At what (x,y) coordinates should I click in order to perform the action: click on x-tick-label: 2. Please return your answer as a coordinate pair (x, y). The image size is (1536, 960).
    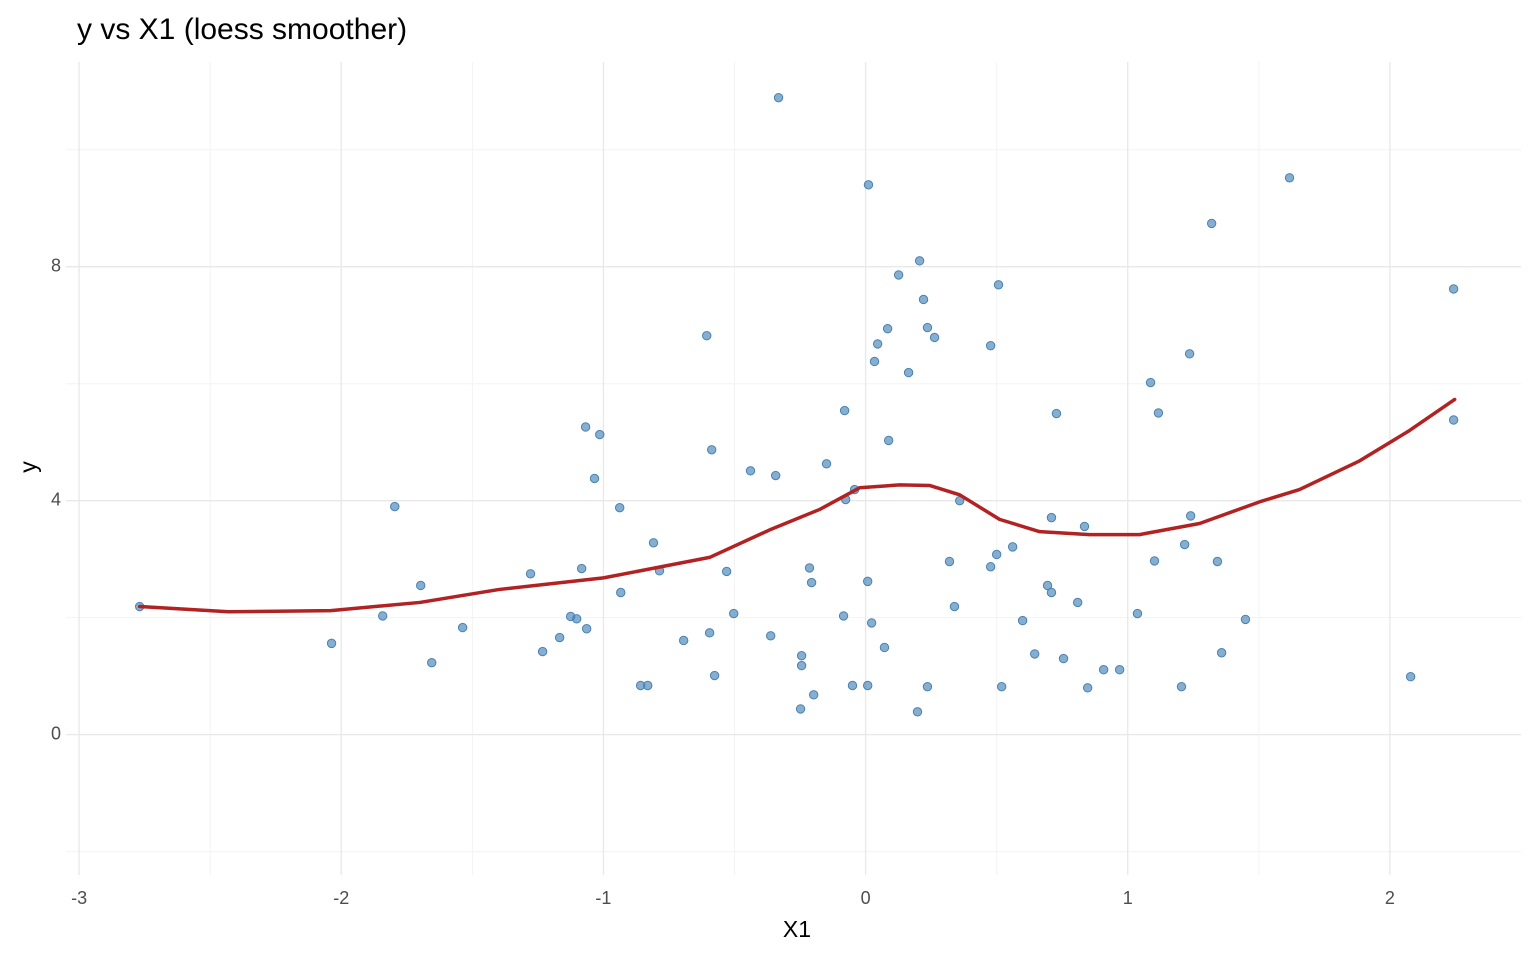
    Looking at the image, I should click on (1390, 898).